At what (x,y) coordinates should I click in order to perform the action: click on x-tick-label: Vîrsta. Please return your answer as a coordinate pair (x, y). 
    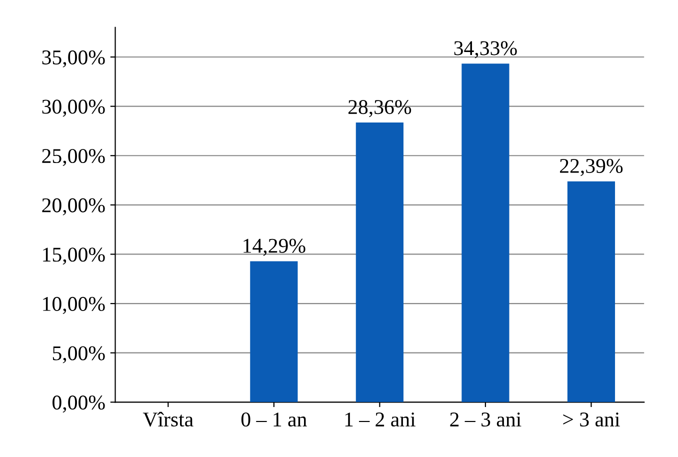
    Looking at the image, I should click on (168, 419).